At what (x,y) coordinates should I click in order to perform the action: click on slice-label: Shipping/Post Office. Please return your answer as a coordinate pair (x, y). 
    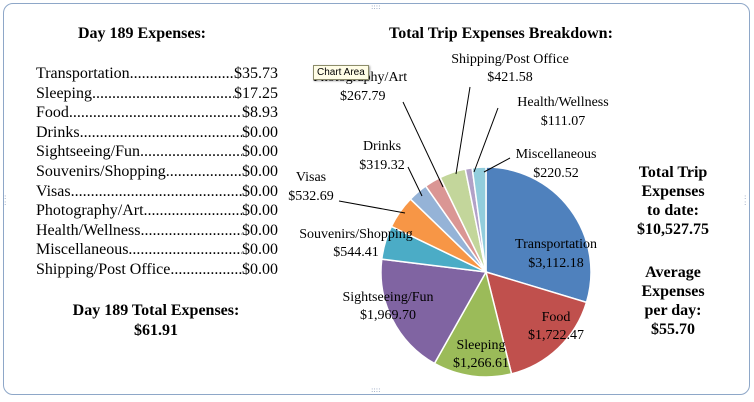
    Looking at the image, I should click on (510, 59).